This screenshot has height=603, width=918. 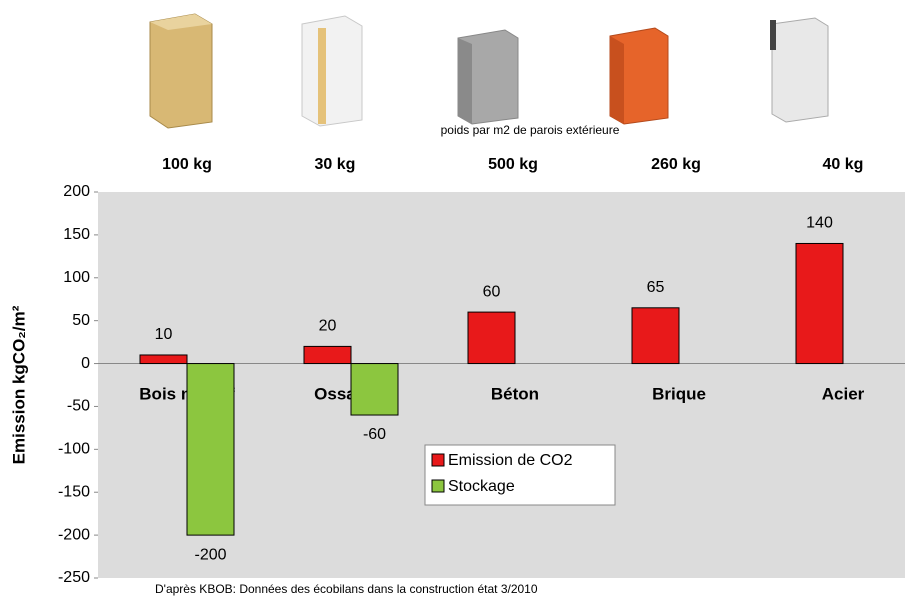 What do you see at coordinates (76, 234) in the screenshot?
I see `y-tick-label: 150` at bounding box center [76, 234].